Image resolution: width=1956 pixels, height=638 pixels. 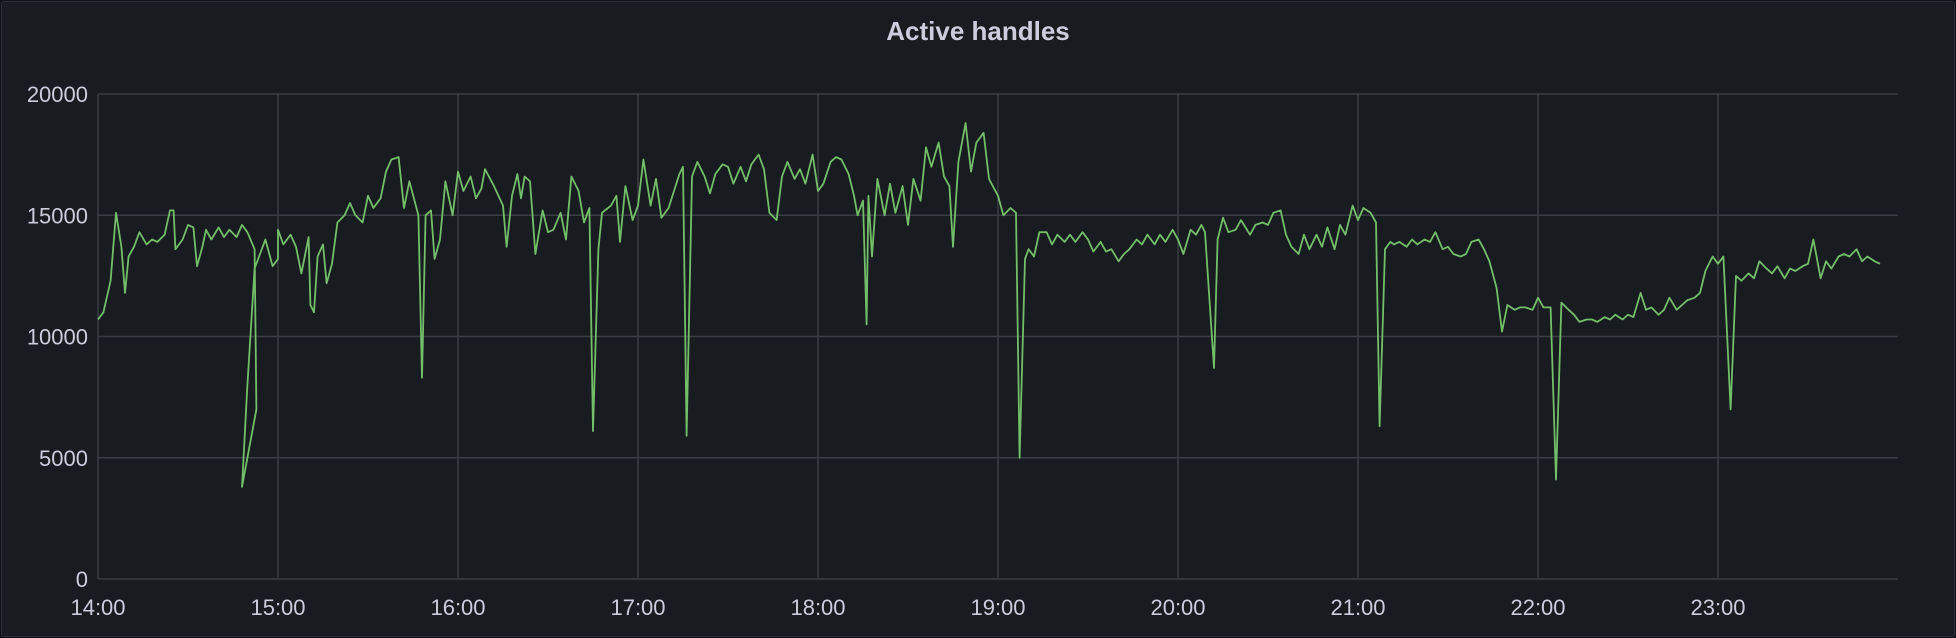 What do you see at coordinates (978, 31) in the screenshot?
I see `panel-title: Active handles` at bounding box center [978, 31].